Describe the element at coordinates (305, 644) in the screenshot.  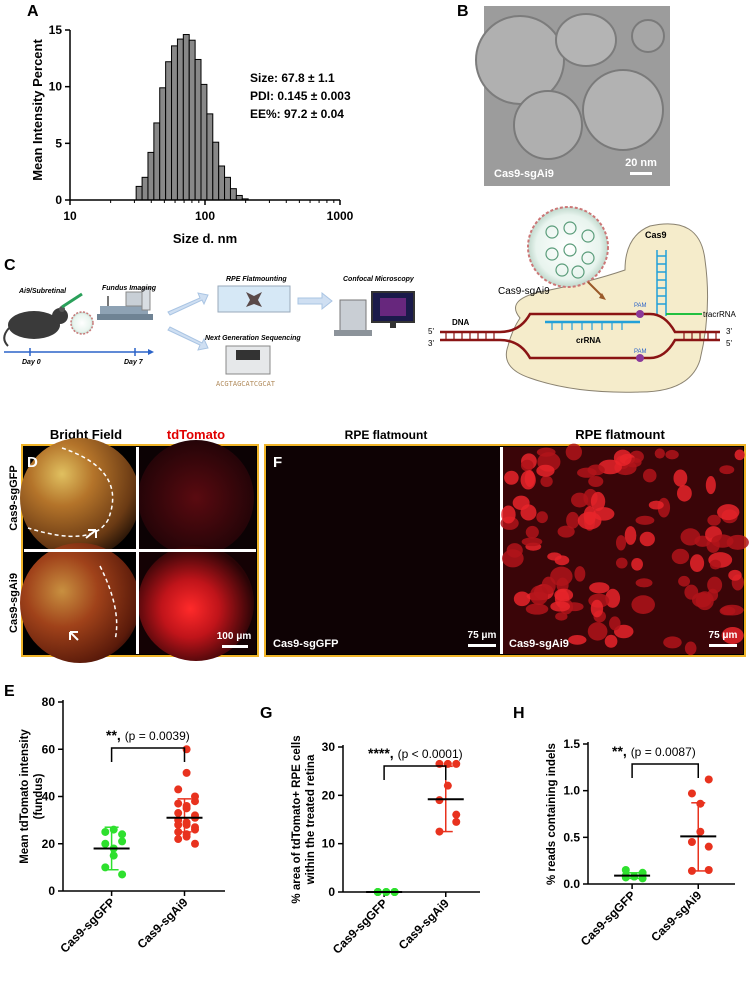
I see `flatmount-label-left: Cas9-sgGFP` at that location.